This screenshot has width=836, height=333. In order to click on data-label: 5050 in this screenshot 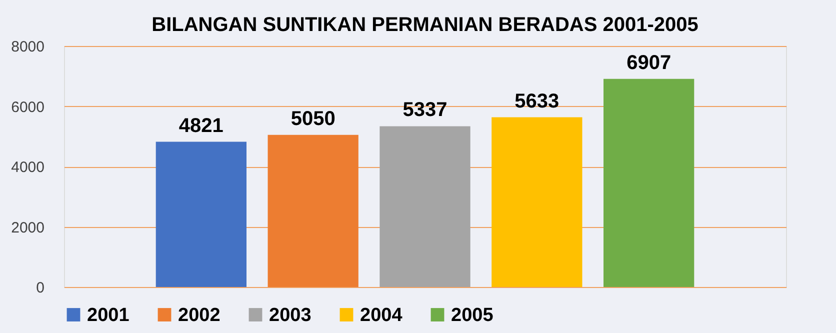, I will do `click(313, 119)`.